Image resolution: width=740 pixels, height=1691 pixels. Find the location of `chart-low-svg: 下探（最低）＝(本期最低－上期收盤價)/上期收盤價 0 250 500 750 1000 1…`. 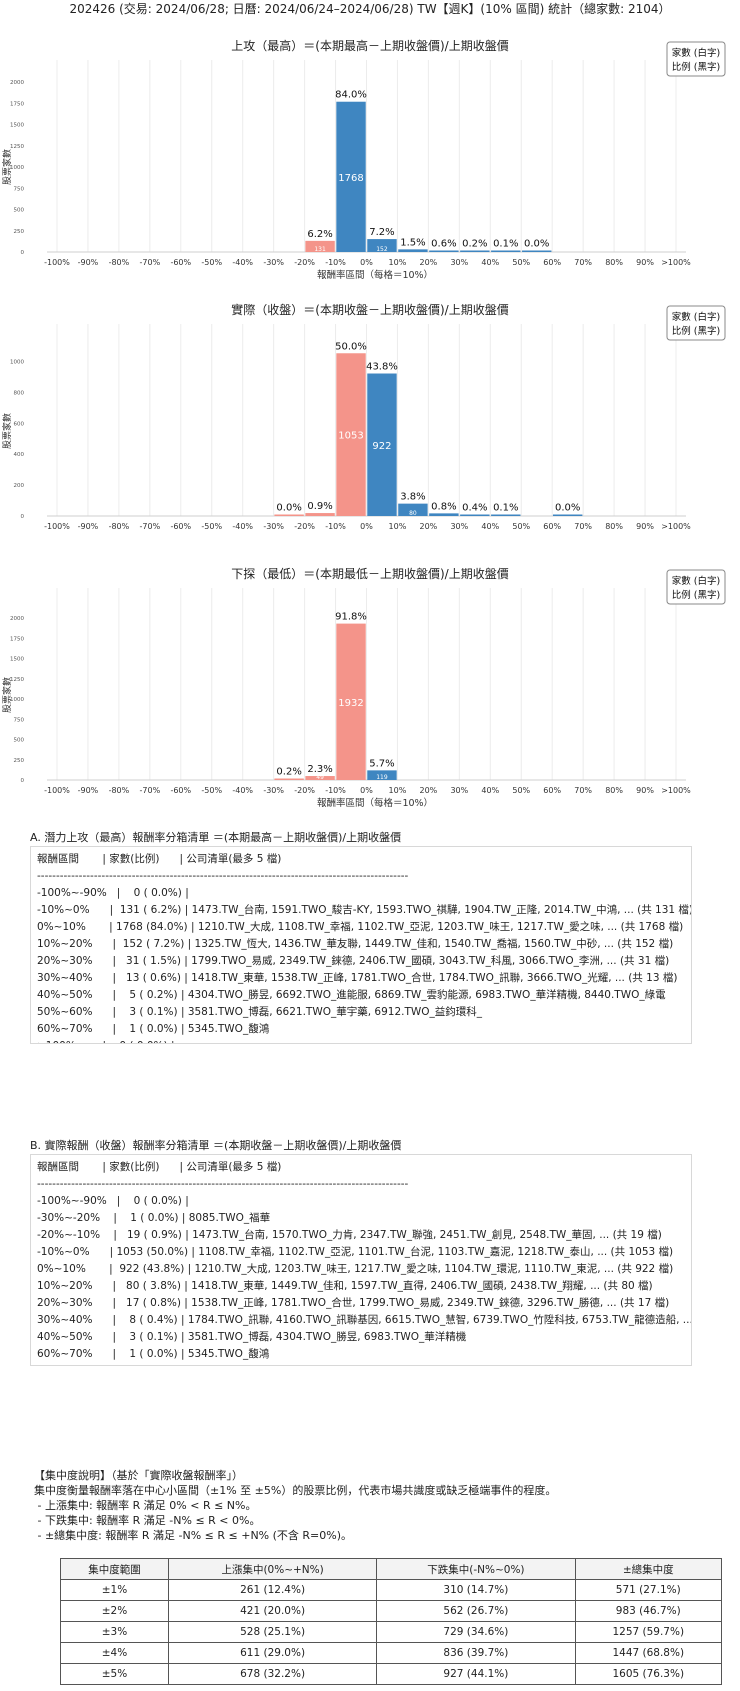

chart-low-svg: 下探（最低）＝(本期最低－上期收盤價)/上期收盤價 0 250 500 750 1000 1… is located at coordinates (363, 688).